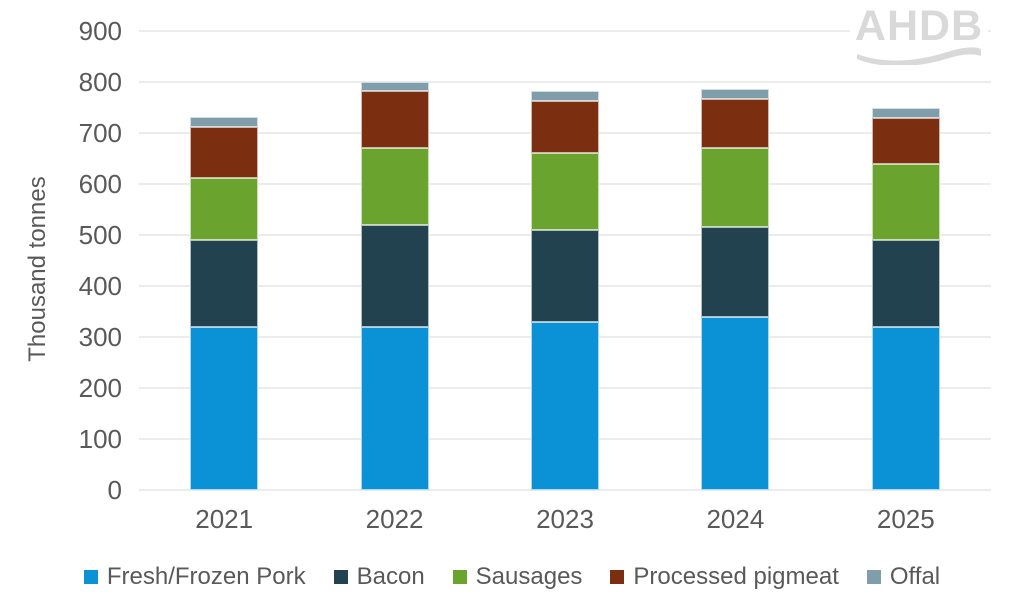 The height and width of the screenshot is (616, 1024). What do you see at coordinates (735, 519) in the screenshot?
I see `x-tick-label: 2024` at bounding box center [735, 519].